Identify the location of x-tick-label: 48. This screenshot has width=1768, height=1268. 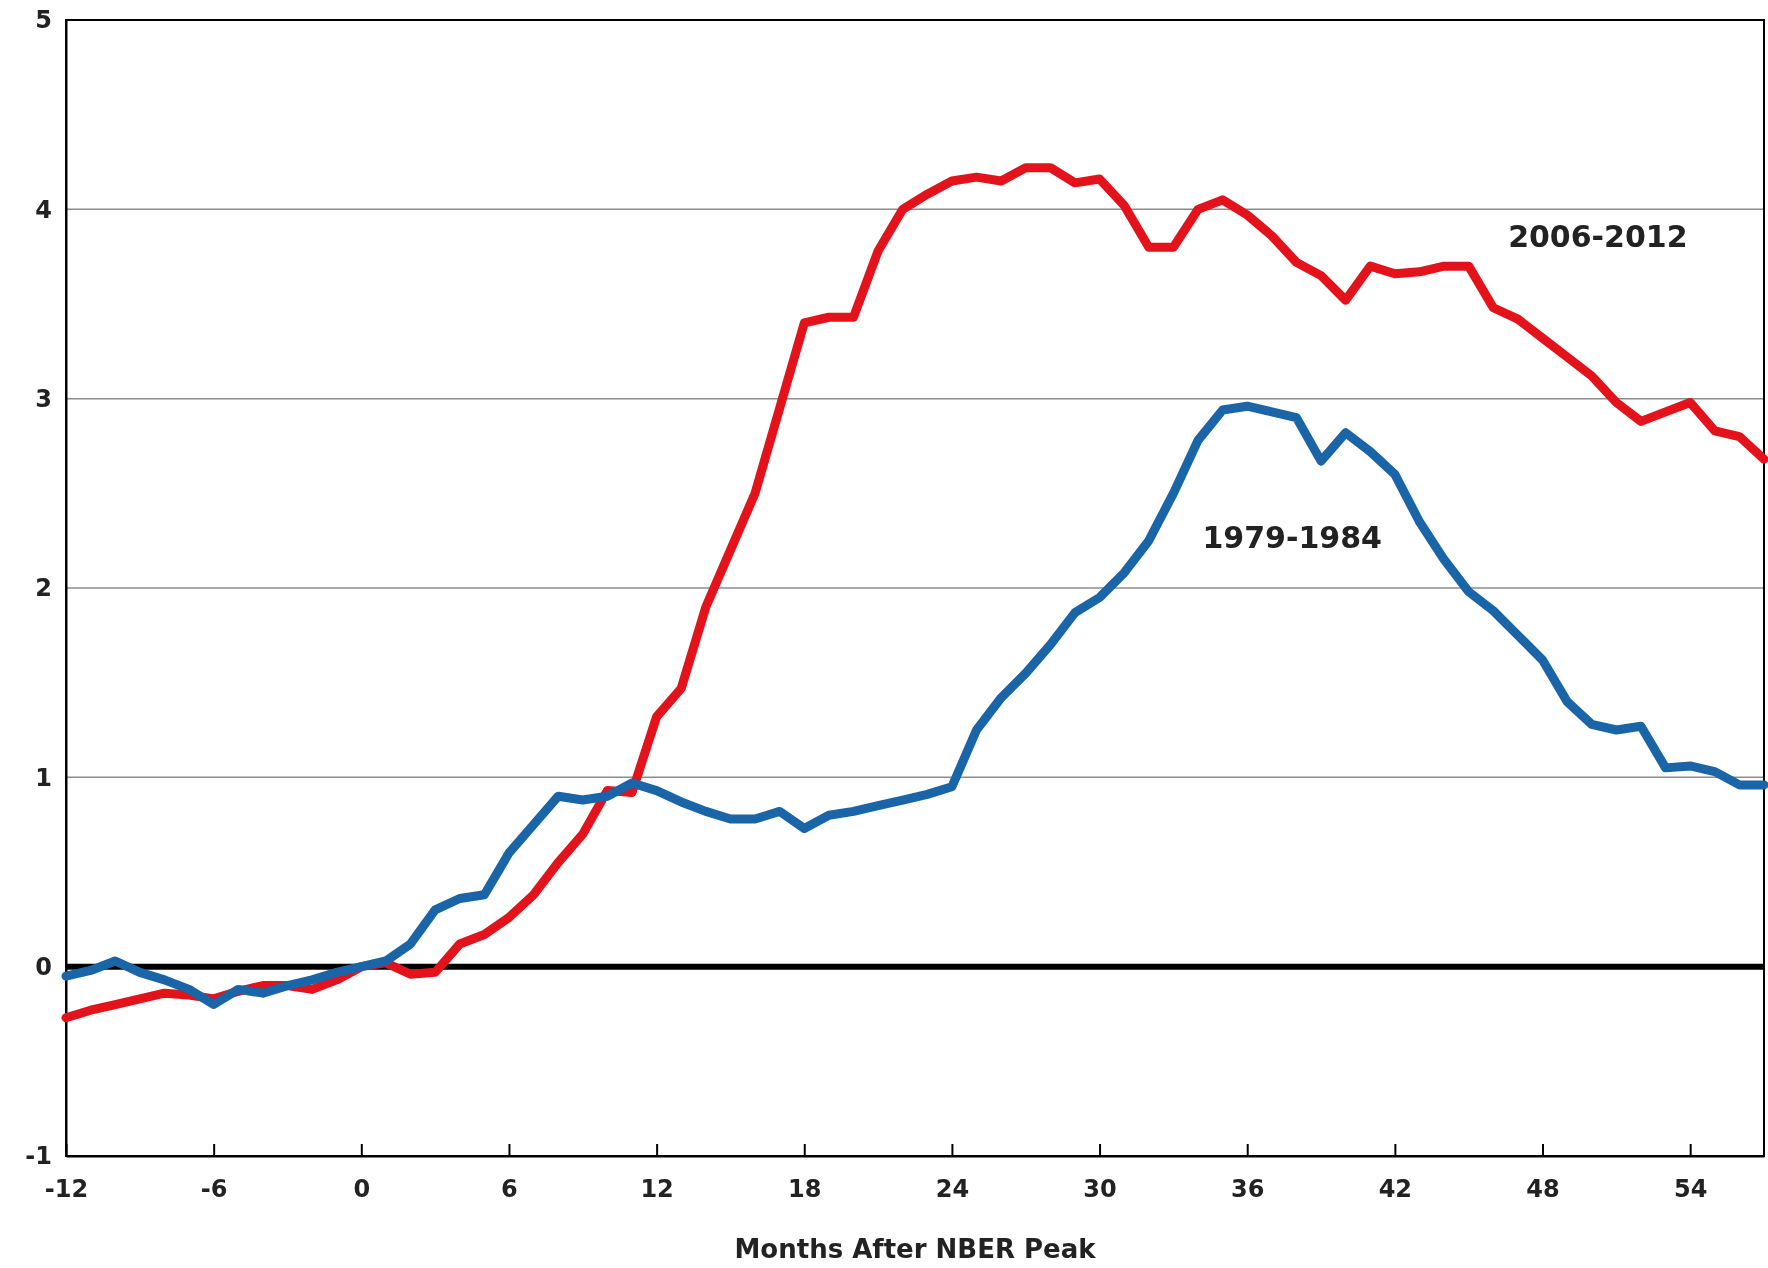
(1543, 1189).